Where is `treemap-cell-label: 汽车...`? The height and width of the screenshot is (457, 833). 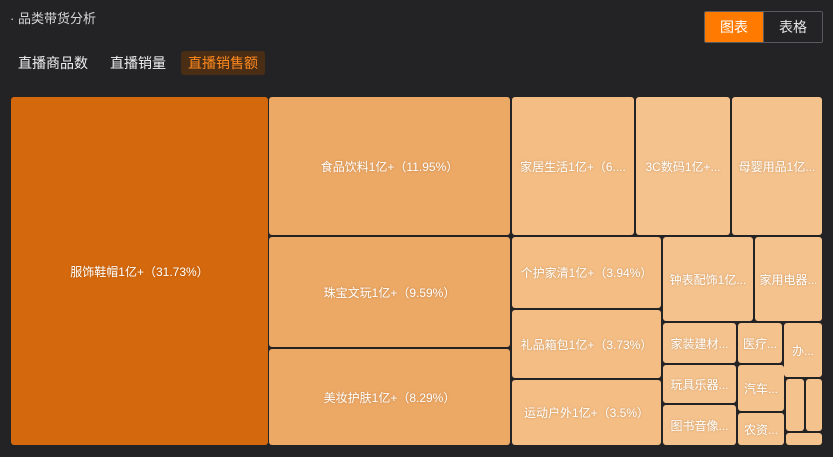
treemap-cell-label: 汽车... is located at coordinates (760, 388).